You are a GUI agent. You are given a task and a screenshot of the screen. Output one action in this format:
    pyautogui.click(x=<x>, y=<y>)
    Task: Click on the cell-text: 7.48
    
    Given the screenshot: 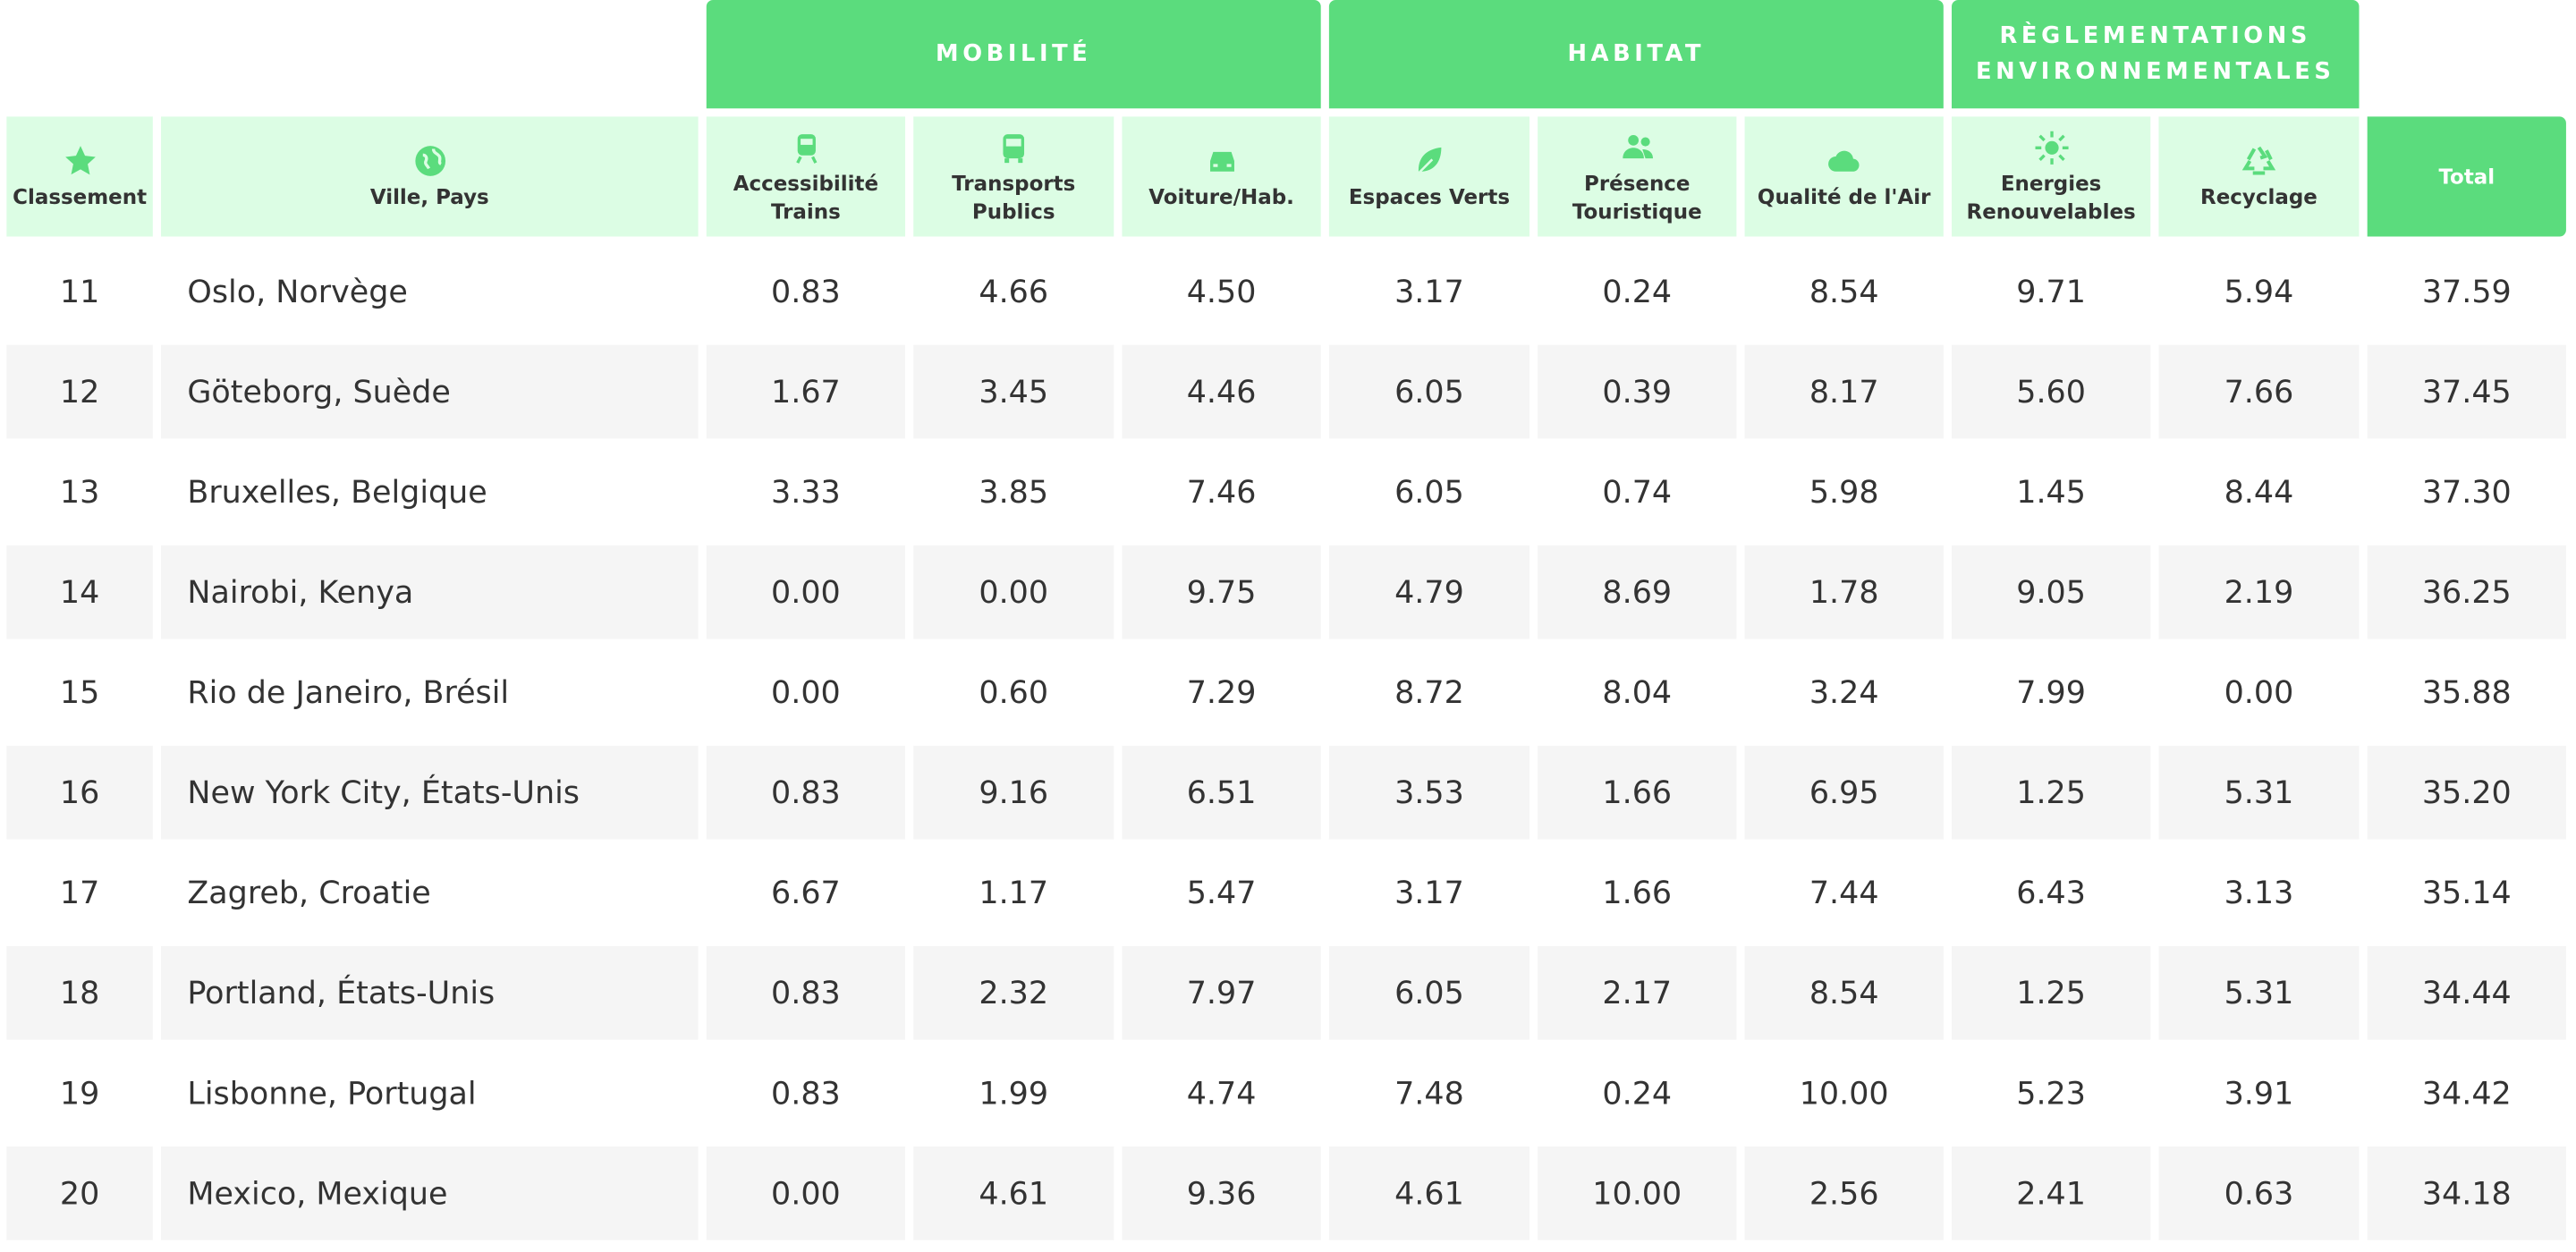 What is the action you would take?
    pyautogui.click(x=1429, y=1093)
    